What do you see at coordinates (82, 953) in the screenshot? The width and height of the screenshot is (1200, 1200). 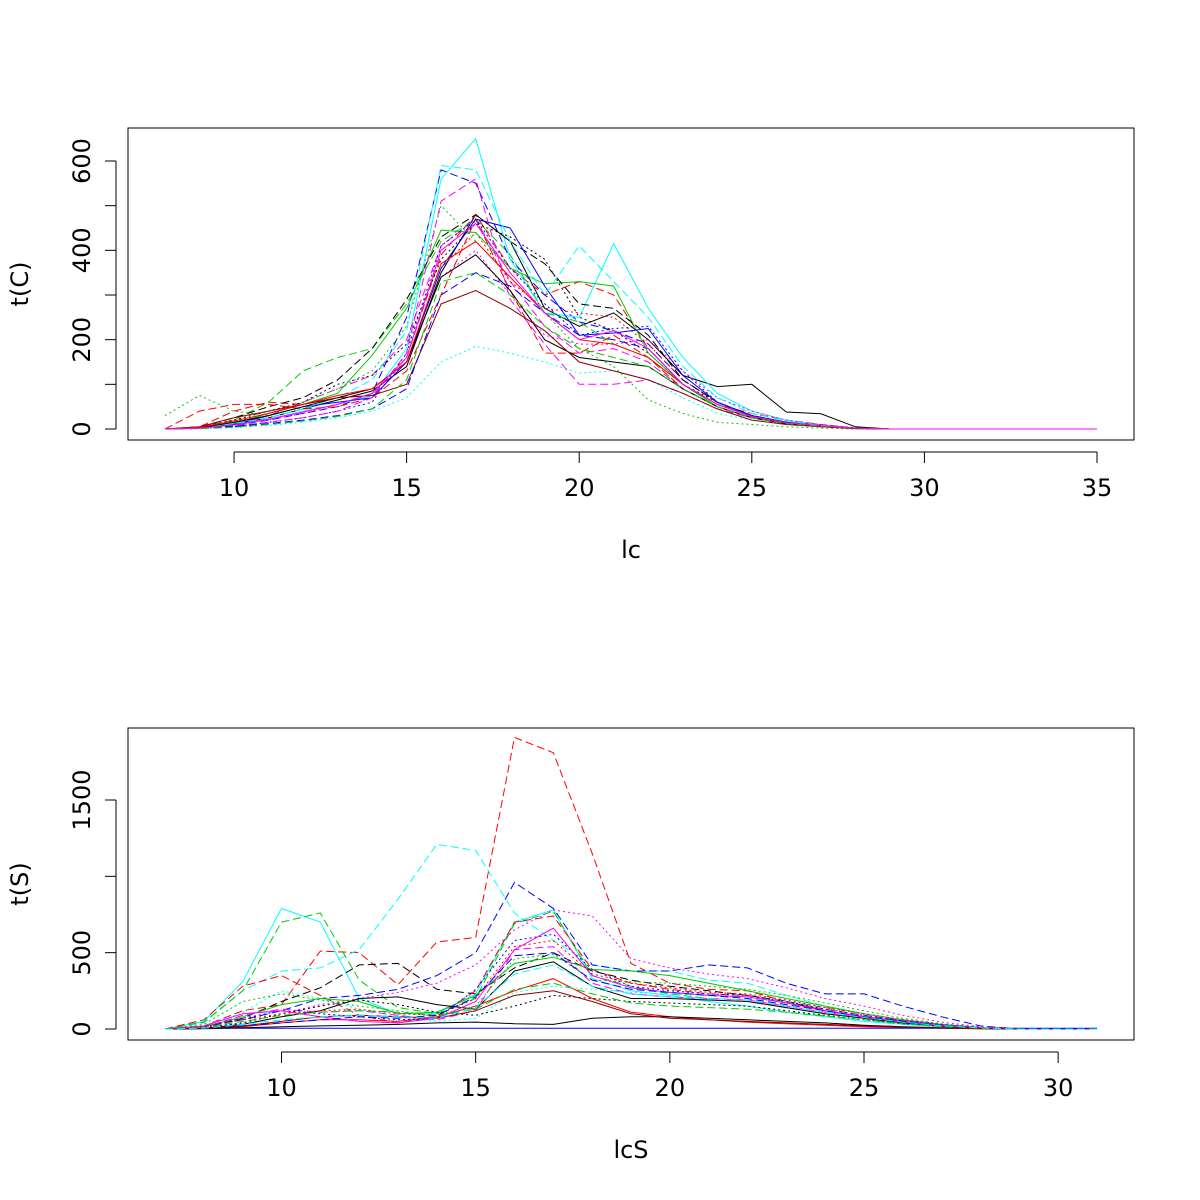 I see `chart-bottom-y-tick-label: 500` at bounding box center [82, 953].